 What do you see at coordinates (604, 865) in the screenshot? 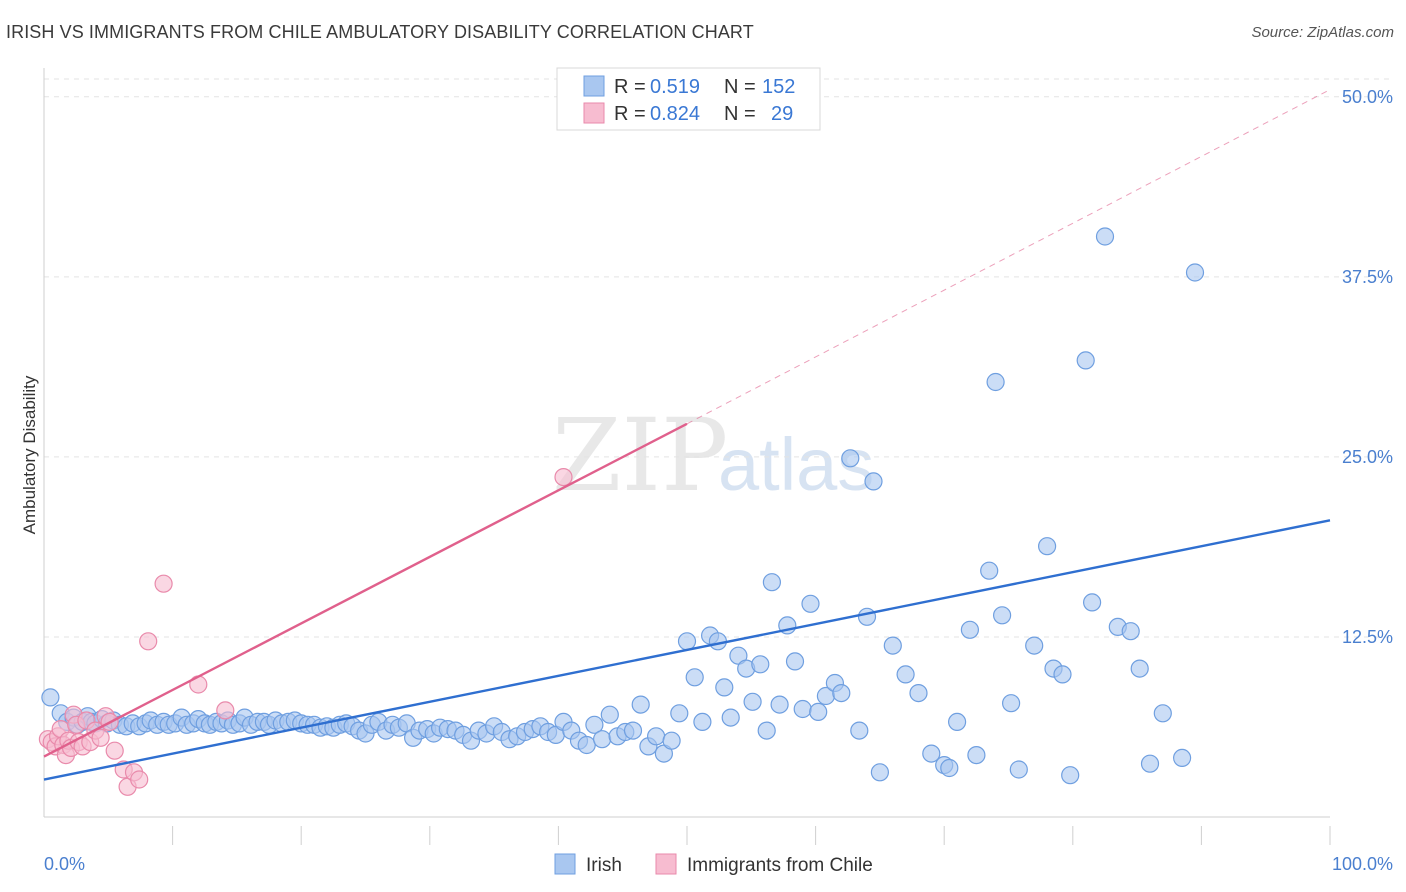
I see `bottom-legend-label-irish: Irish` at bounding box center [604, 865].